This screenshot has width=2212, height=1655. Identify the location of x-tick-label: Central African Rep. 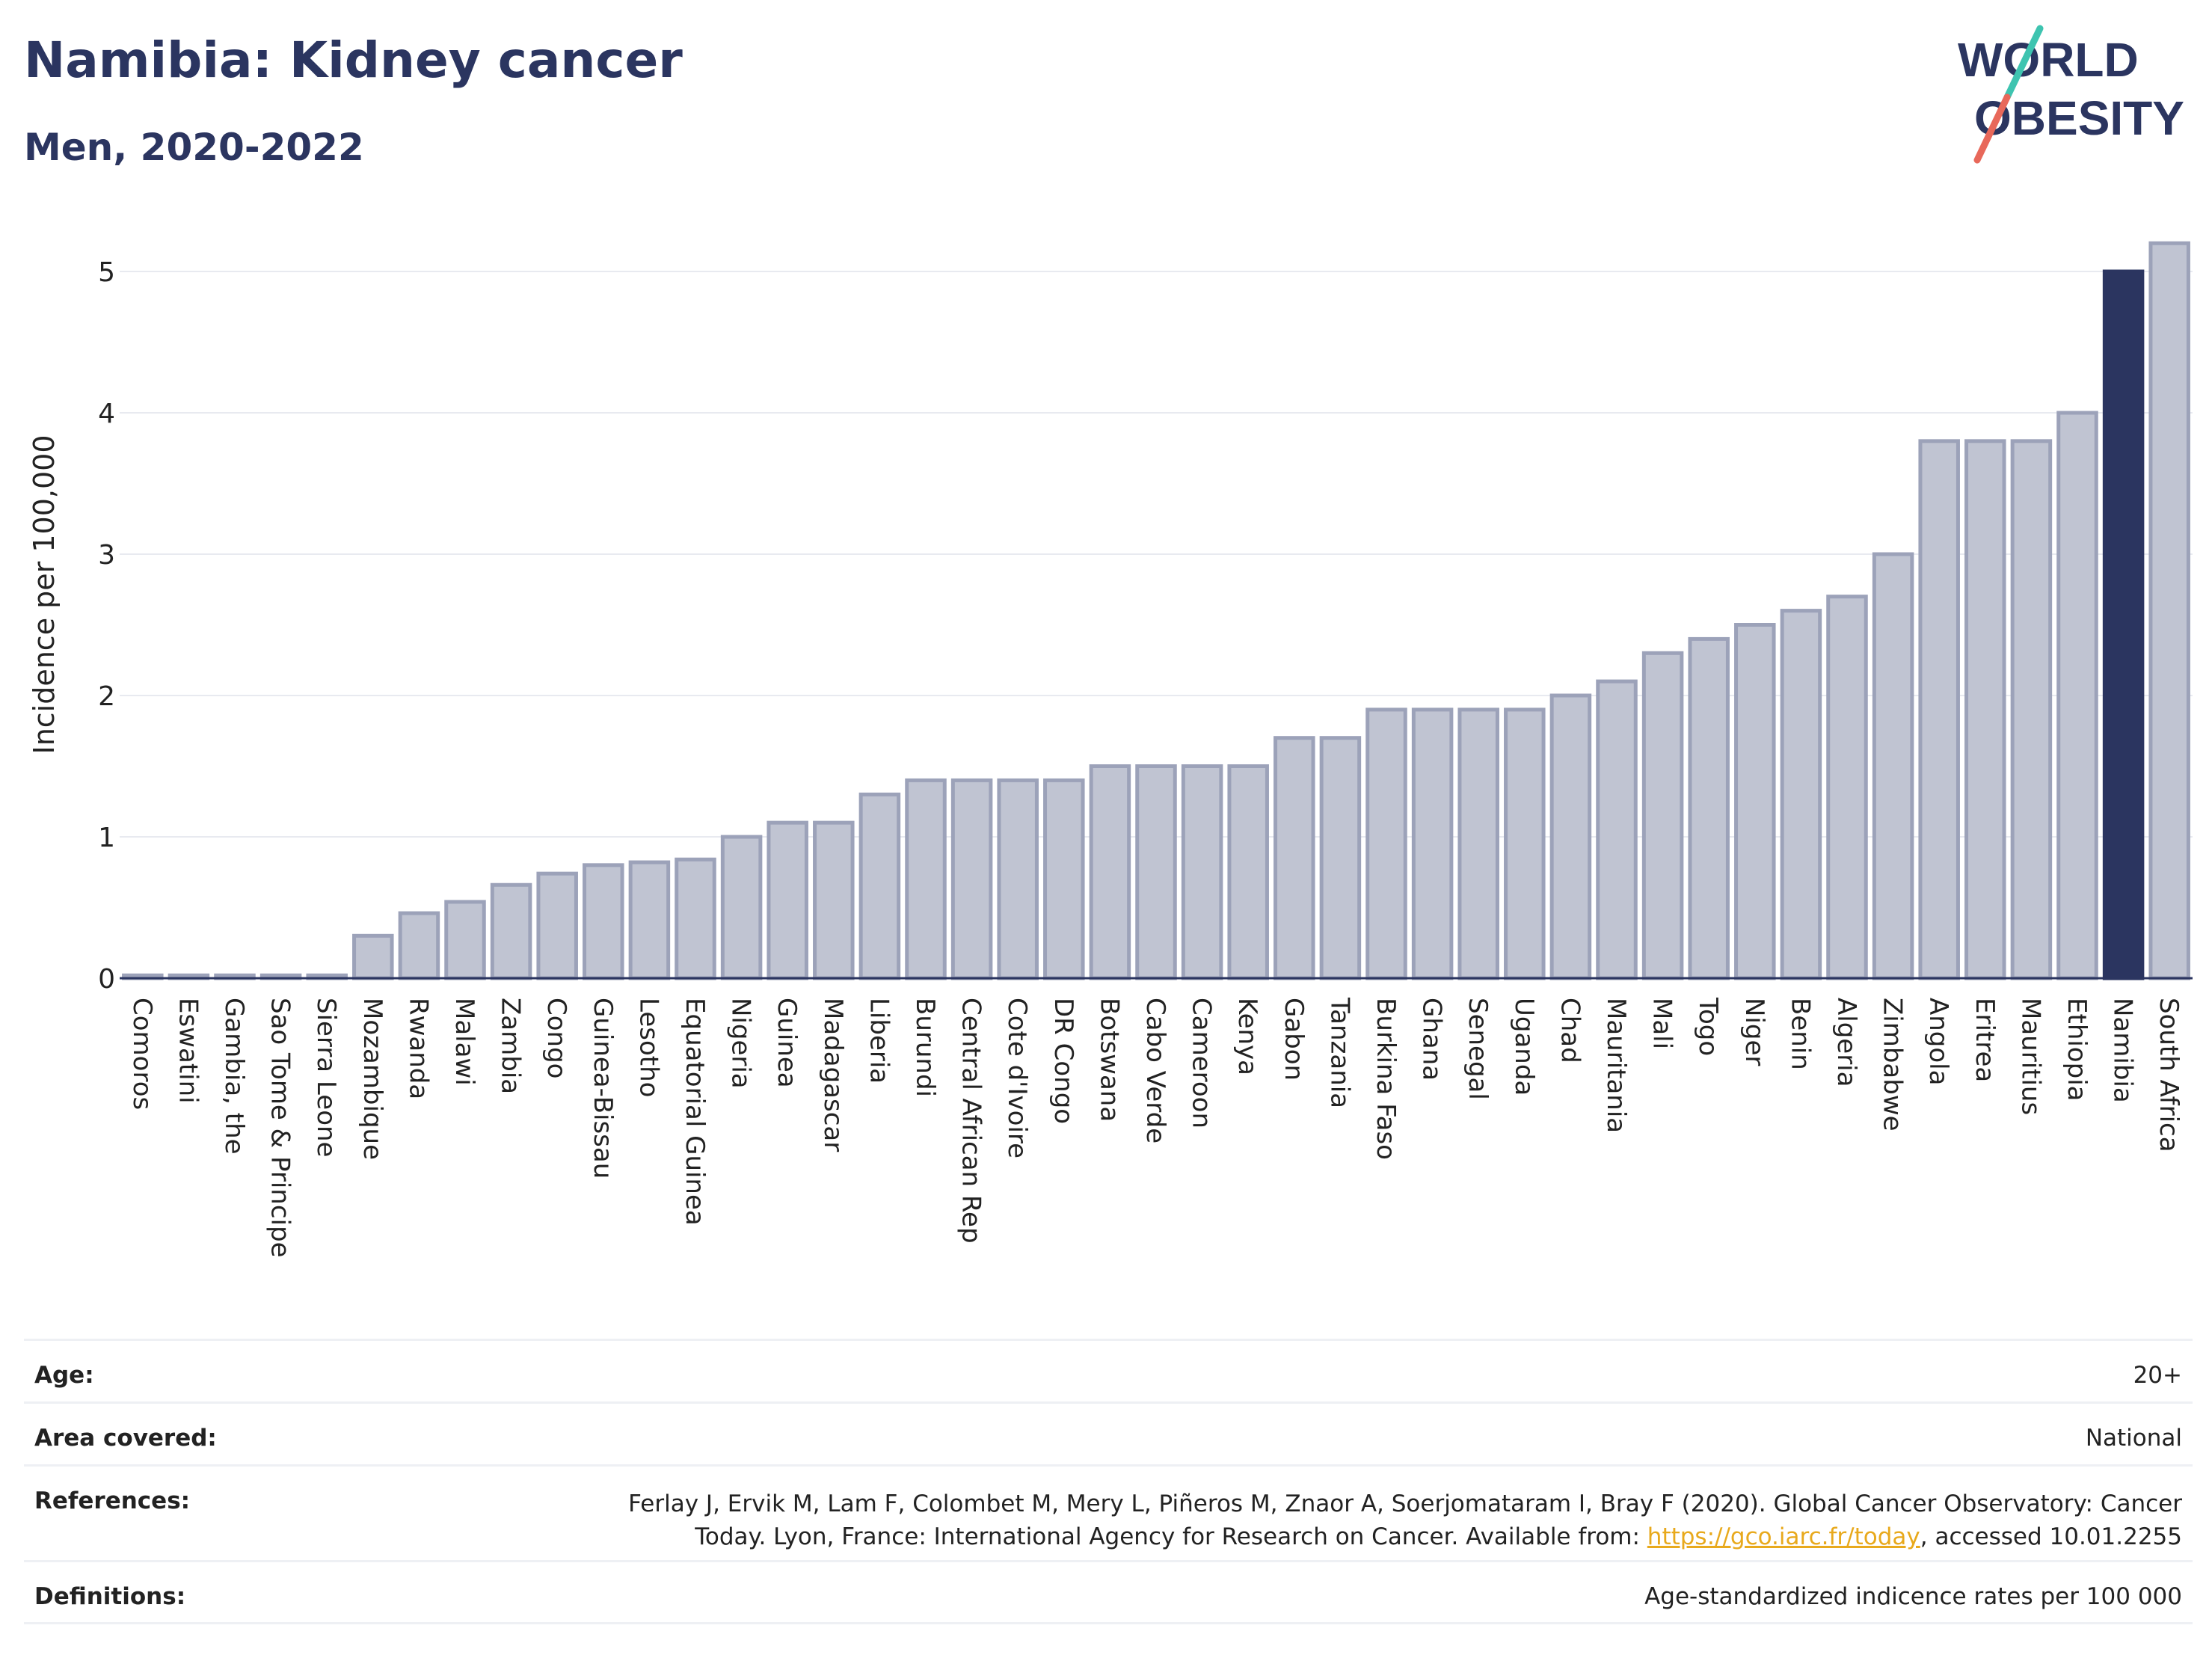
(971, 1121).